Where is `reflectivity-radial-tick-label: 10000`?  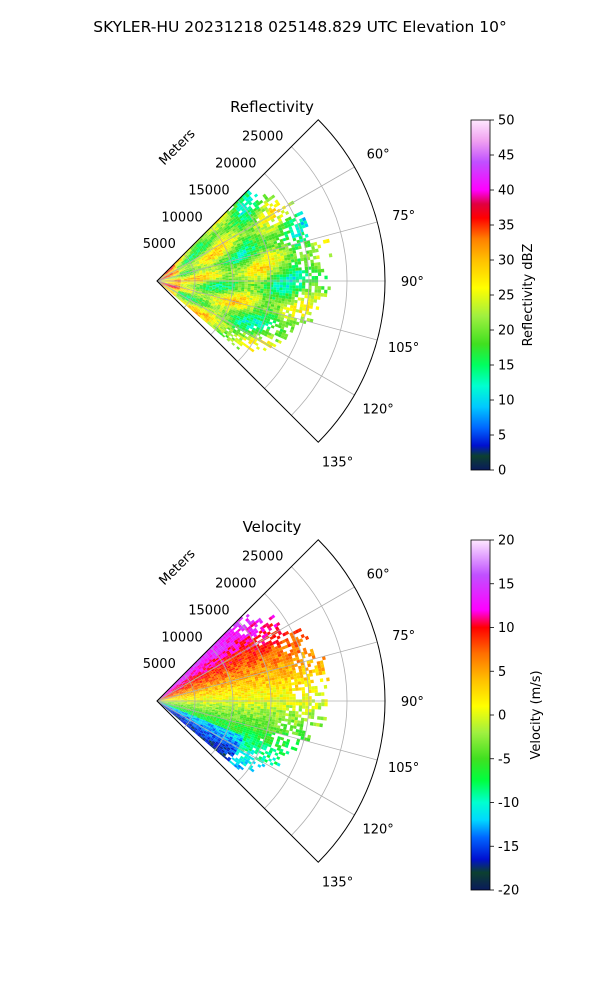 reflectivity-radial-tick-label: 10000 is located at coordinates (181, 217).